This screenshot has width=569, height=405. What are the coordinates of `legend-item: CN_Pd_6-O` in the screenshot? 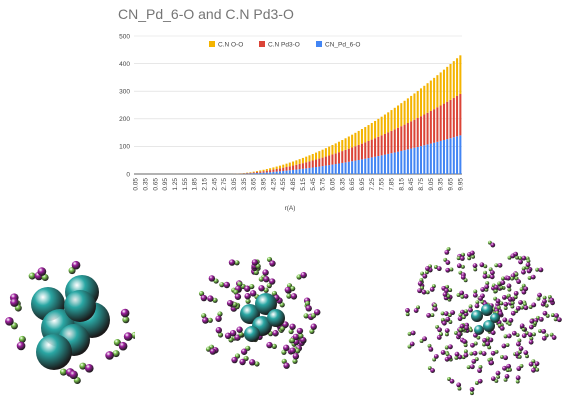 It's located at (338, 45).